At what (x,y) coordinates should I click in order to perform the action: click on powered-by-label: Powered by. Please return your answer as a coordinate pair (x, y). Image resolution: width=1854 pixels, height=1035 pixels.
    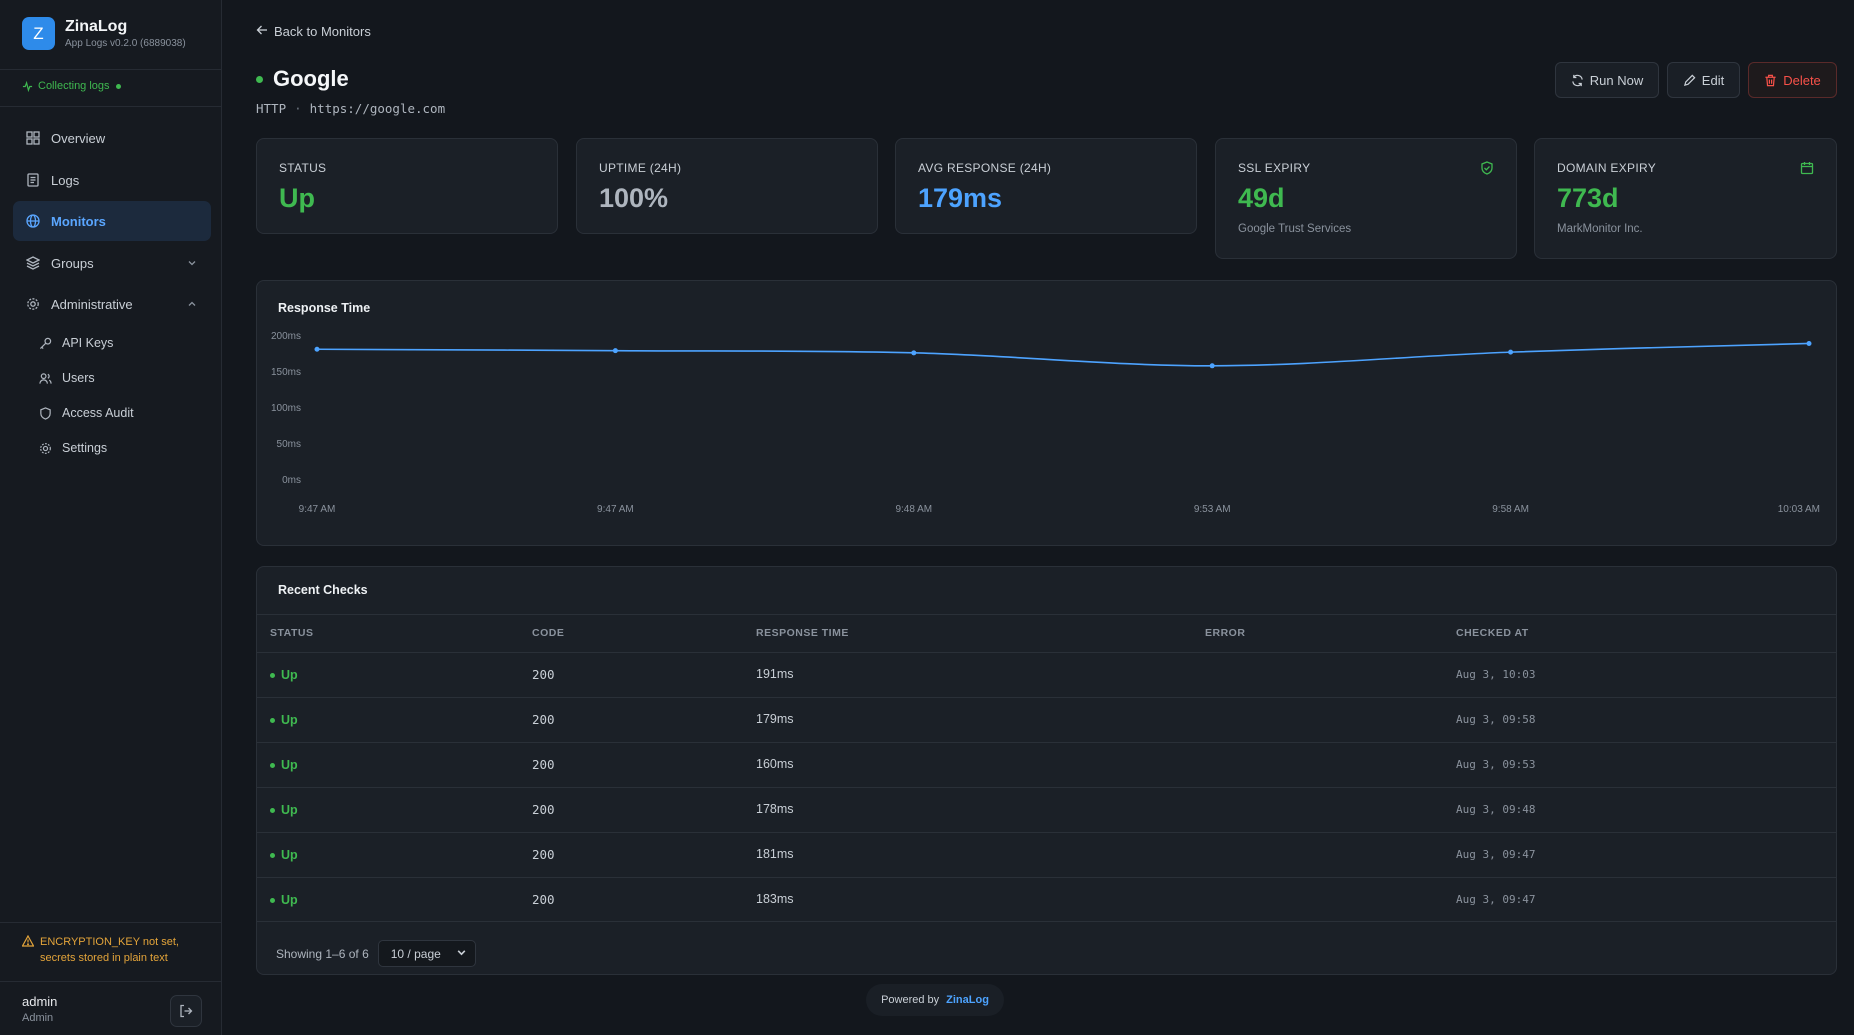
    Looking at the image, I should click on (910, 1000).